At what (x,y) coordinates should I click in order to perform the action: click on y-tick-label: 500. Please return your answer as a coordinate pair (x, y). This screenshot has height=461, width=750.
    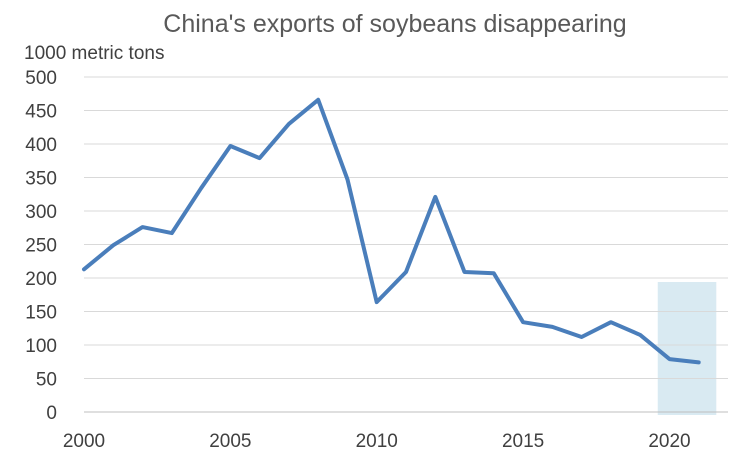
    Looking at the image, I should click on (41, 78).